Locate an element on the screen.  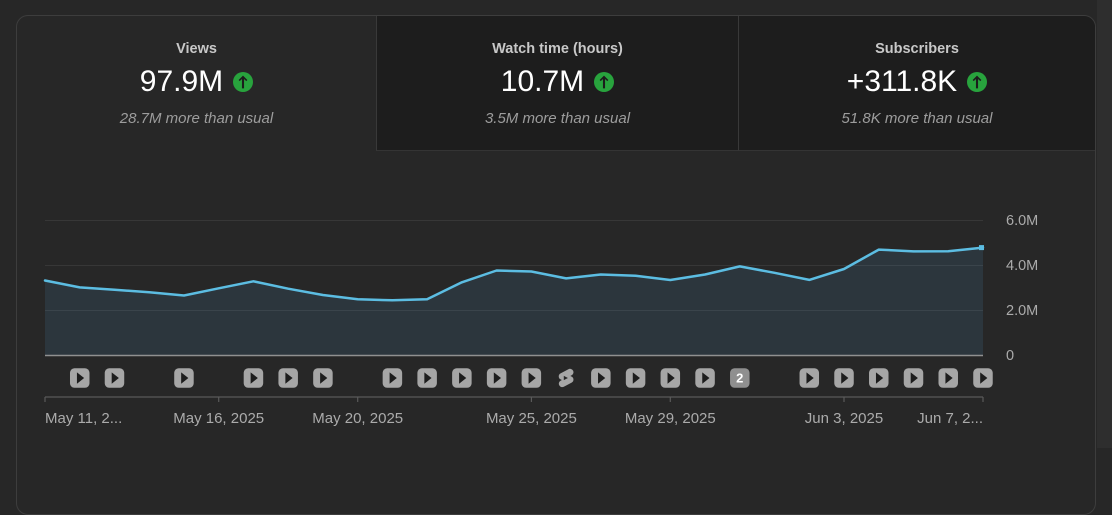
svg-text: May 16, 2025 is located at coordinates (218, 418).